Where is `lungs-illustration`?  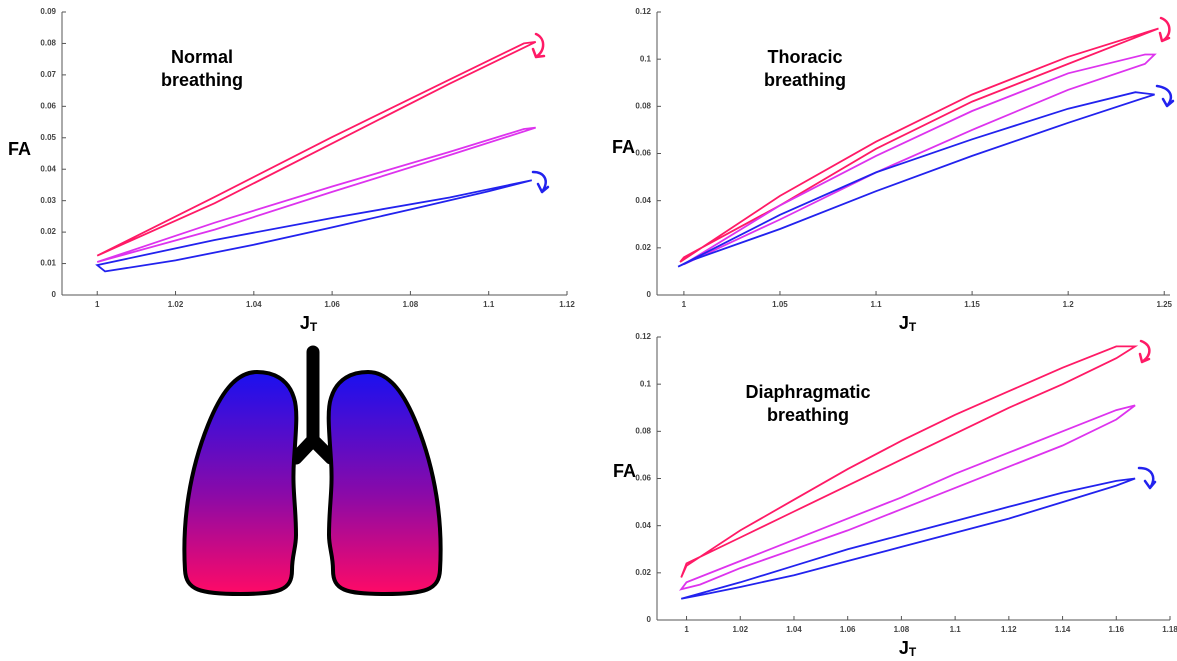
lungs-illustration is located at coordinates (312, 471).